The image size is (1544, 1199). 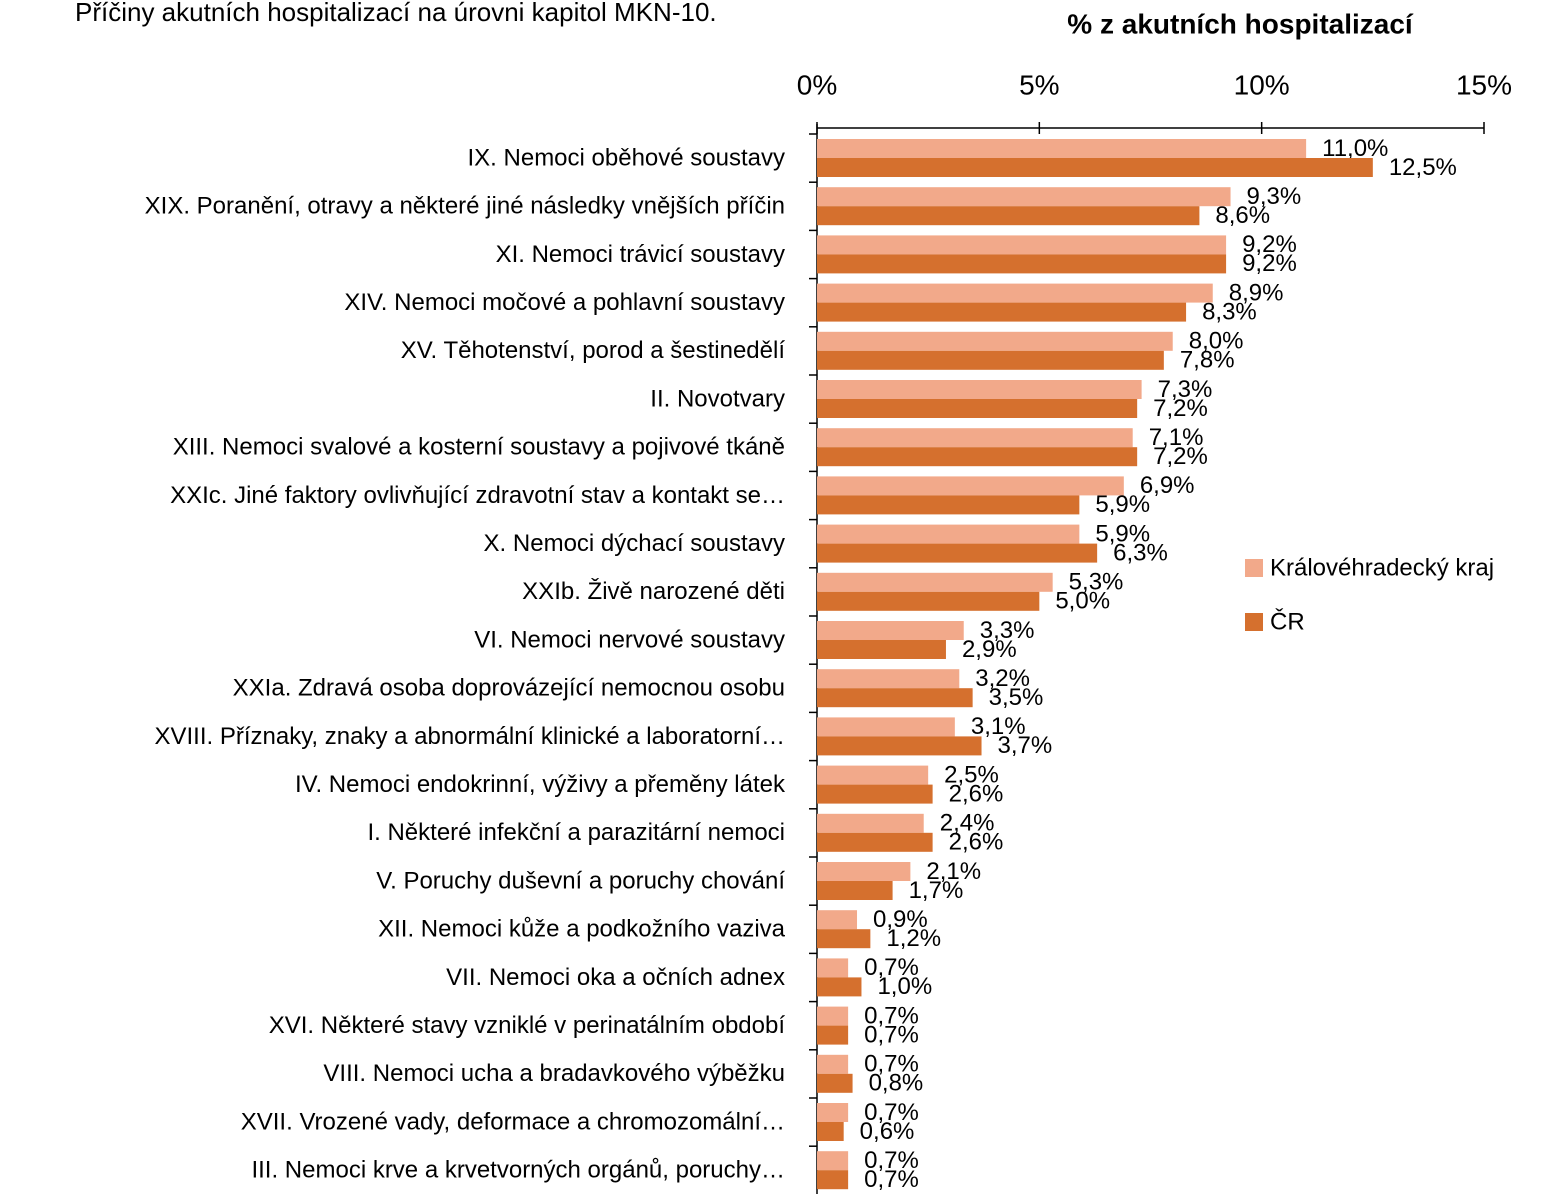 What do you see at coordinates (817, 84) in the screenshot?
I see `x-tick-label: 0%` at bounding box center [817, 84].